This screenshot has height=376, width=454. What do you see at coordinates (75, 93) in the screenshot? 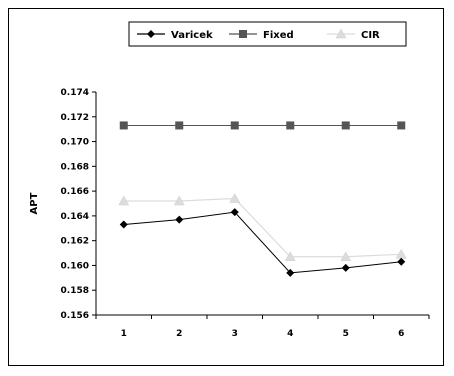
I see `y-tick-label: 0.174` at bounding box center [75, 93].